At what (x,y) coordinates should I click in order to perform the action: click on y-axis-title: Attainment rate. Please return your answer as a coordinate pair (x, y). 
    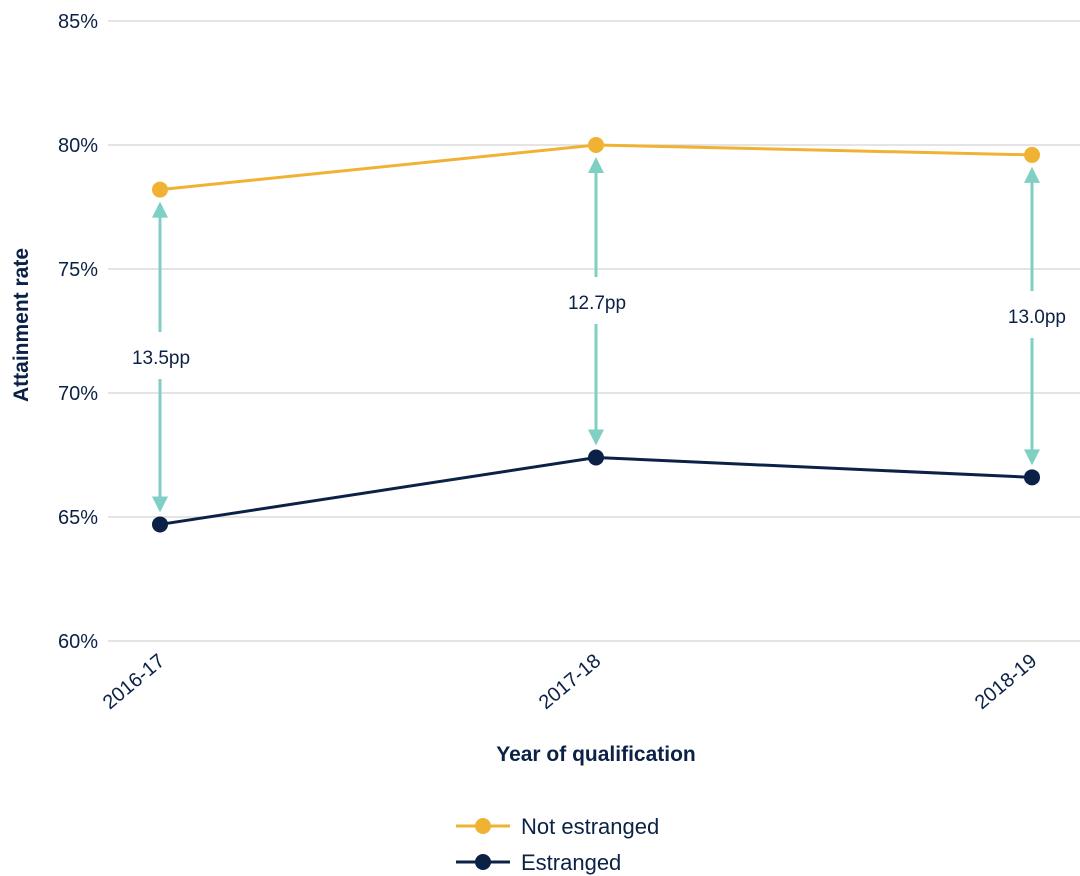
    Looking at the image, I should click on (21, 325).